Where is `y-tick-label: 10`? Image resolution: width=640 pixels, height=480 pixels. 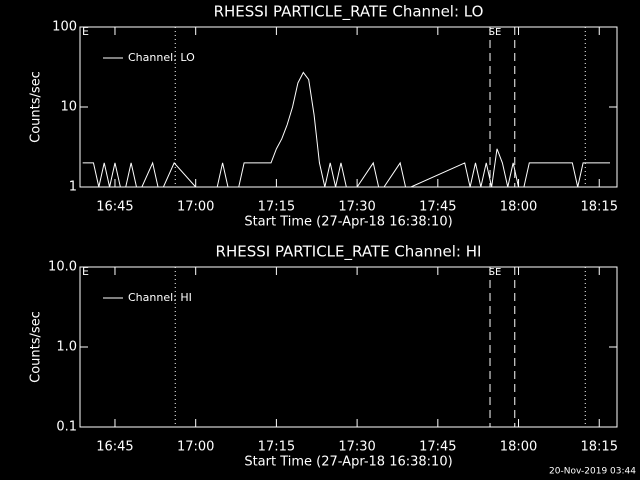 y-tick-label: 10 is located at coordinates (68, 107).